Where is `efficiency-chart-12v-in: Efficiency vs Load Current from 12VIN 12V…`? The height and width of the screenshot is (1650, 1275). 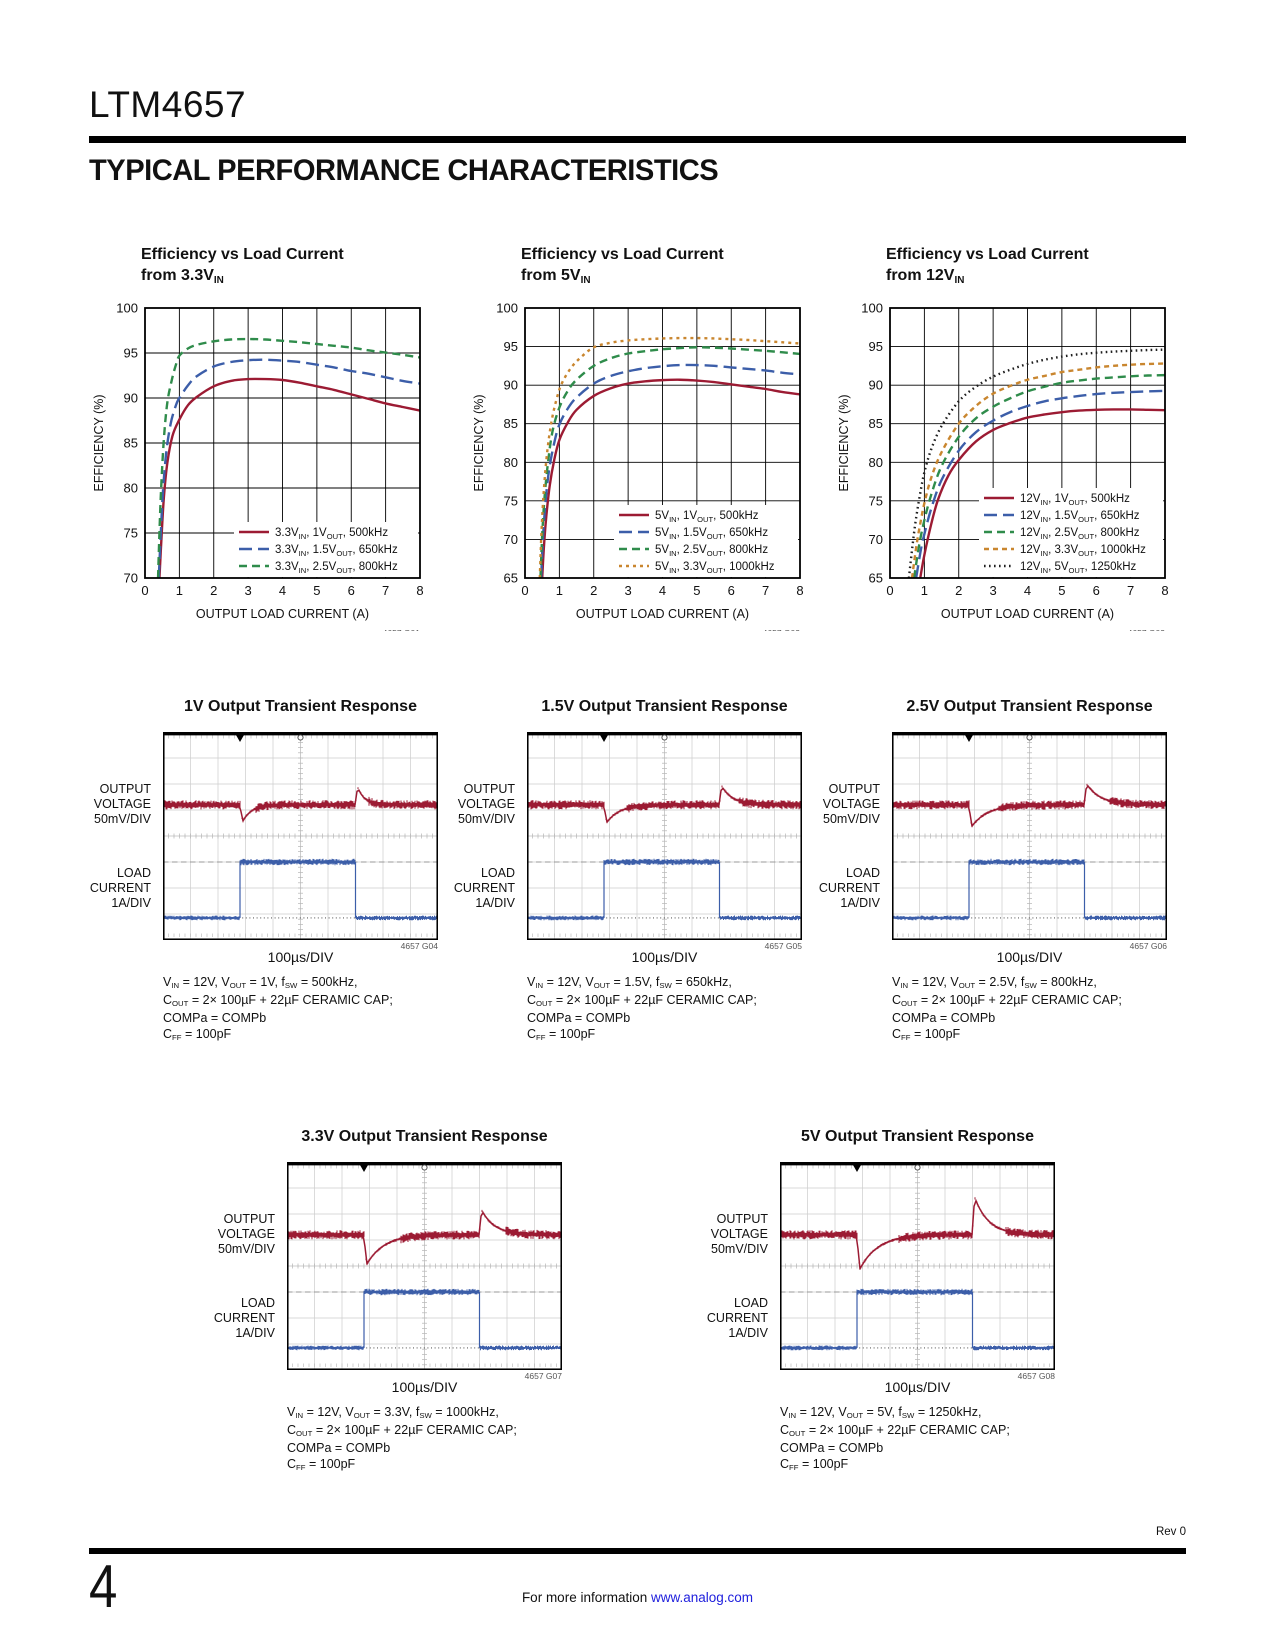
efficiency-chart-12v-in: Efficiency vs Load Current from 12VIN 12V… is located at coordinates (1006, 437).